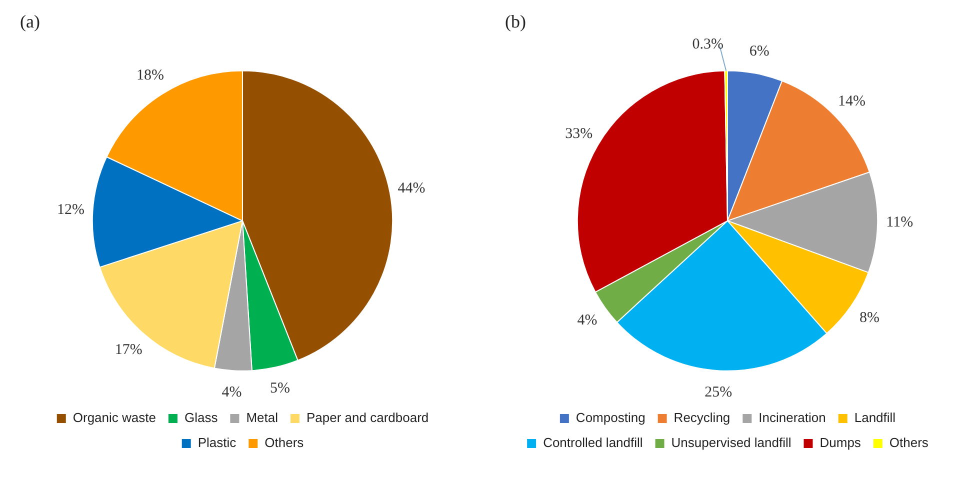 The height and width of the screenshot is (490, 970). What do you see at coordinates (731, 442) in the screenshot?
I see `legend-label: Unsupervised landfill` at bounding box center [731, 442].